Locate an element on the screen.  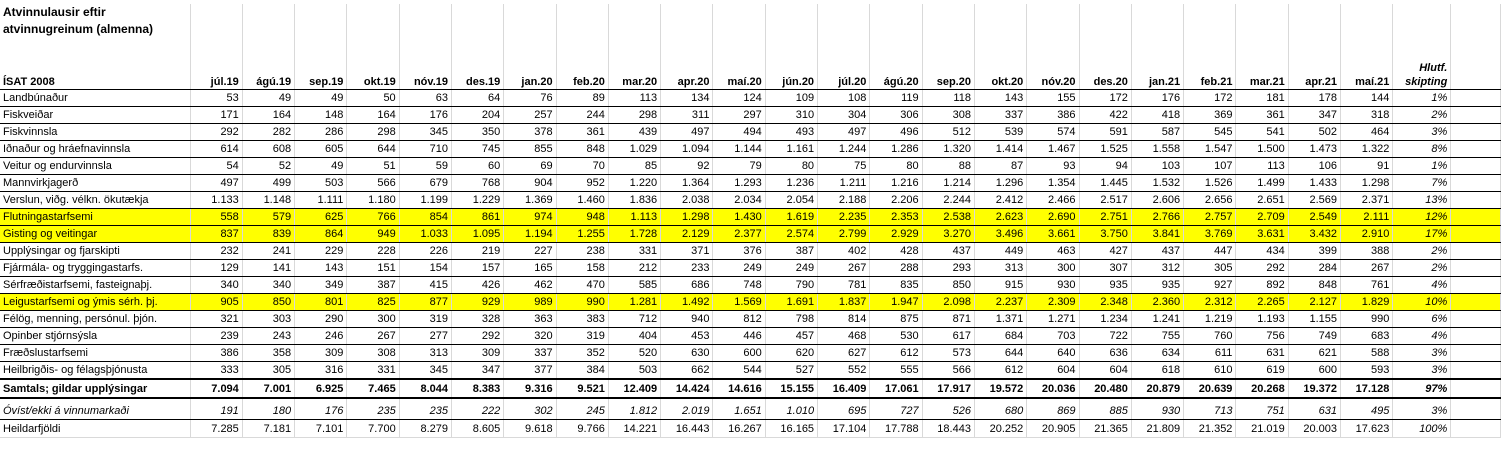
value-cell: 695 is located at coordinates (844, 411).